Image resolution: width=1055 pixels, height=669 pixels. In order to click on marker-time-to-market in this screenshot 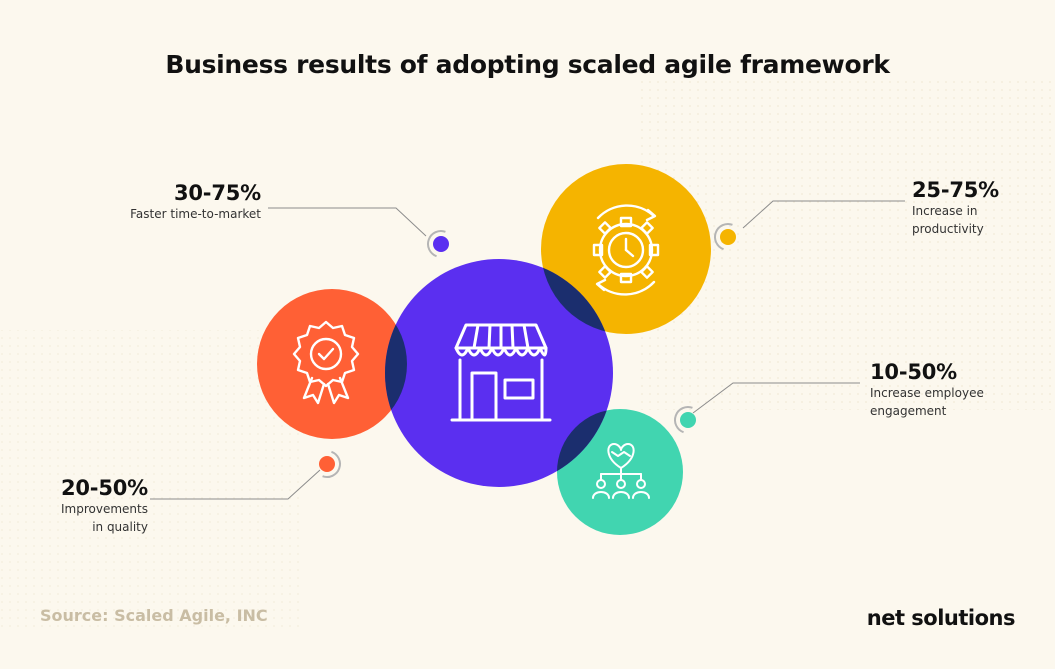, I will do `click(438, 244)`.